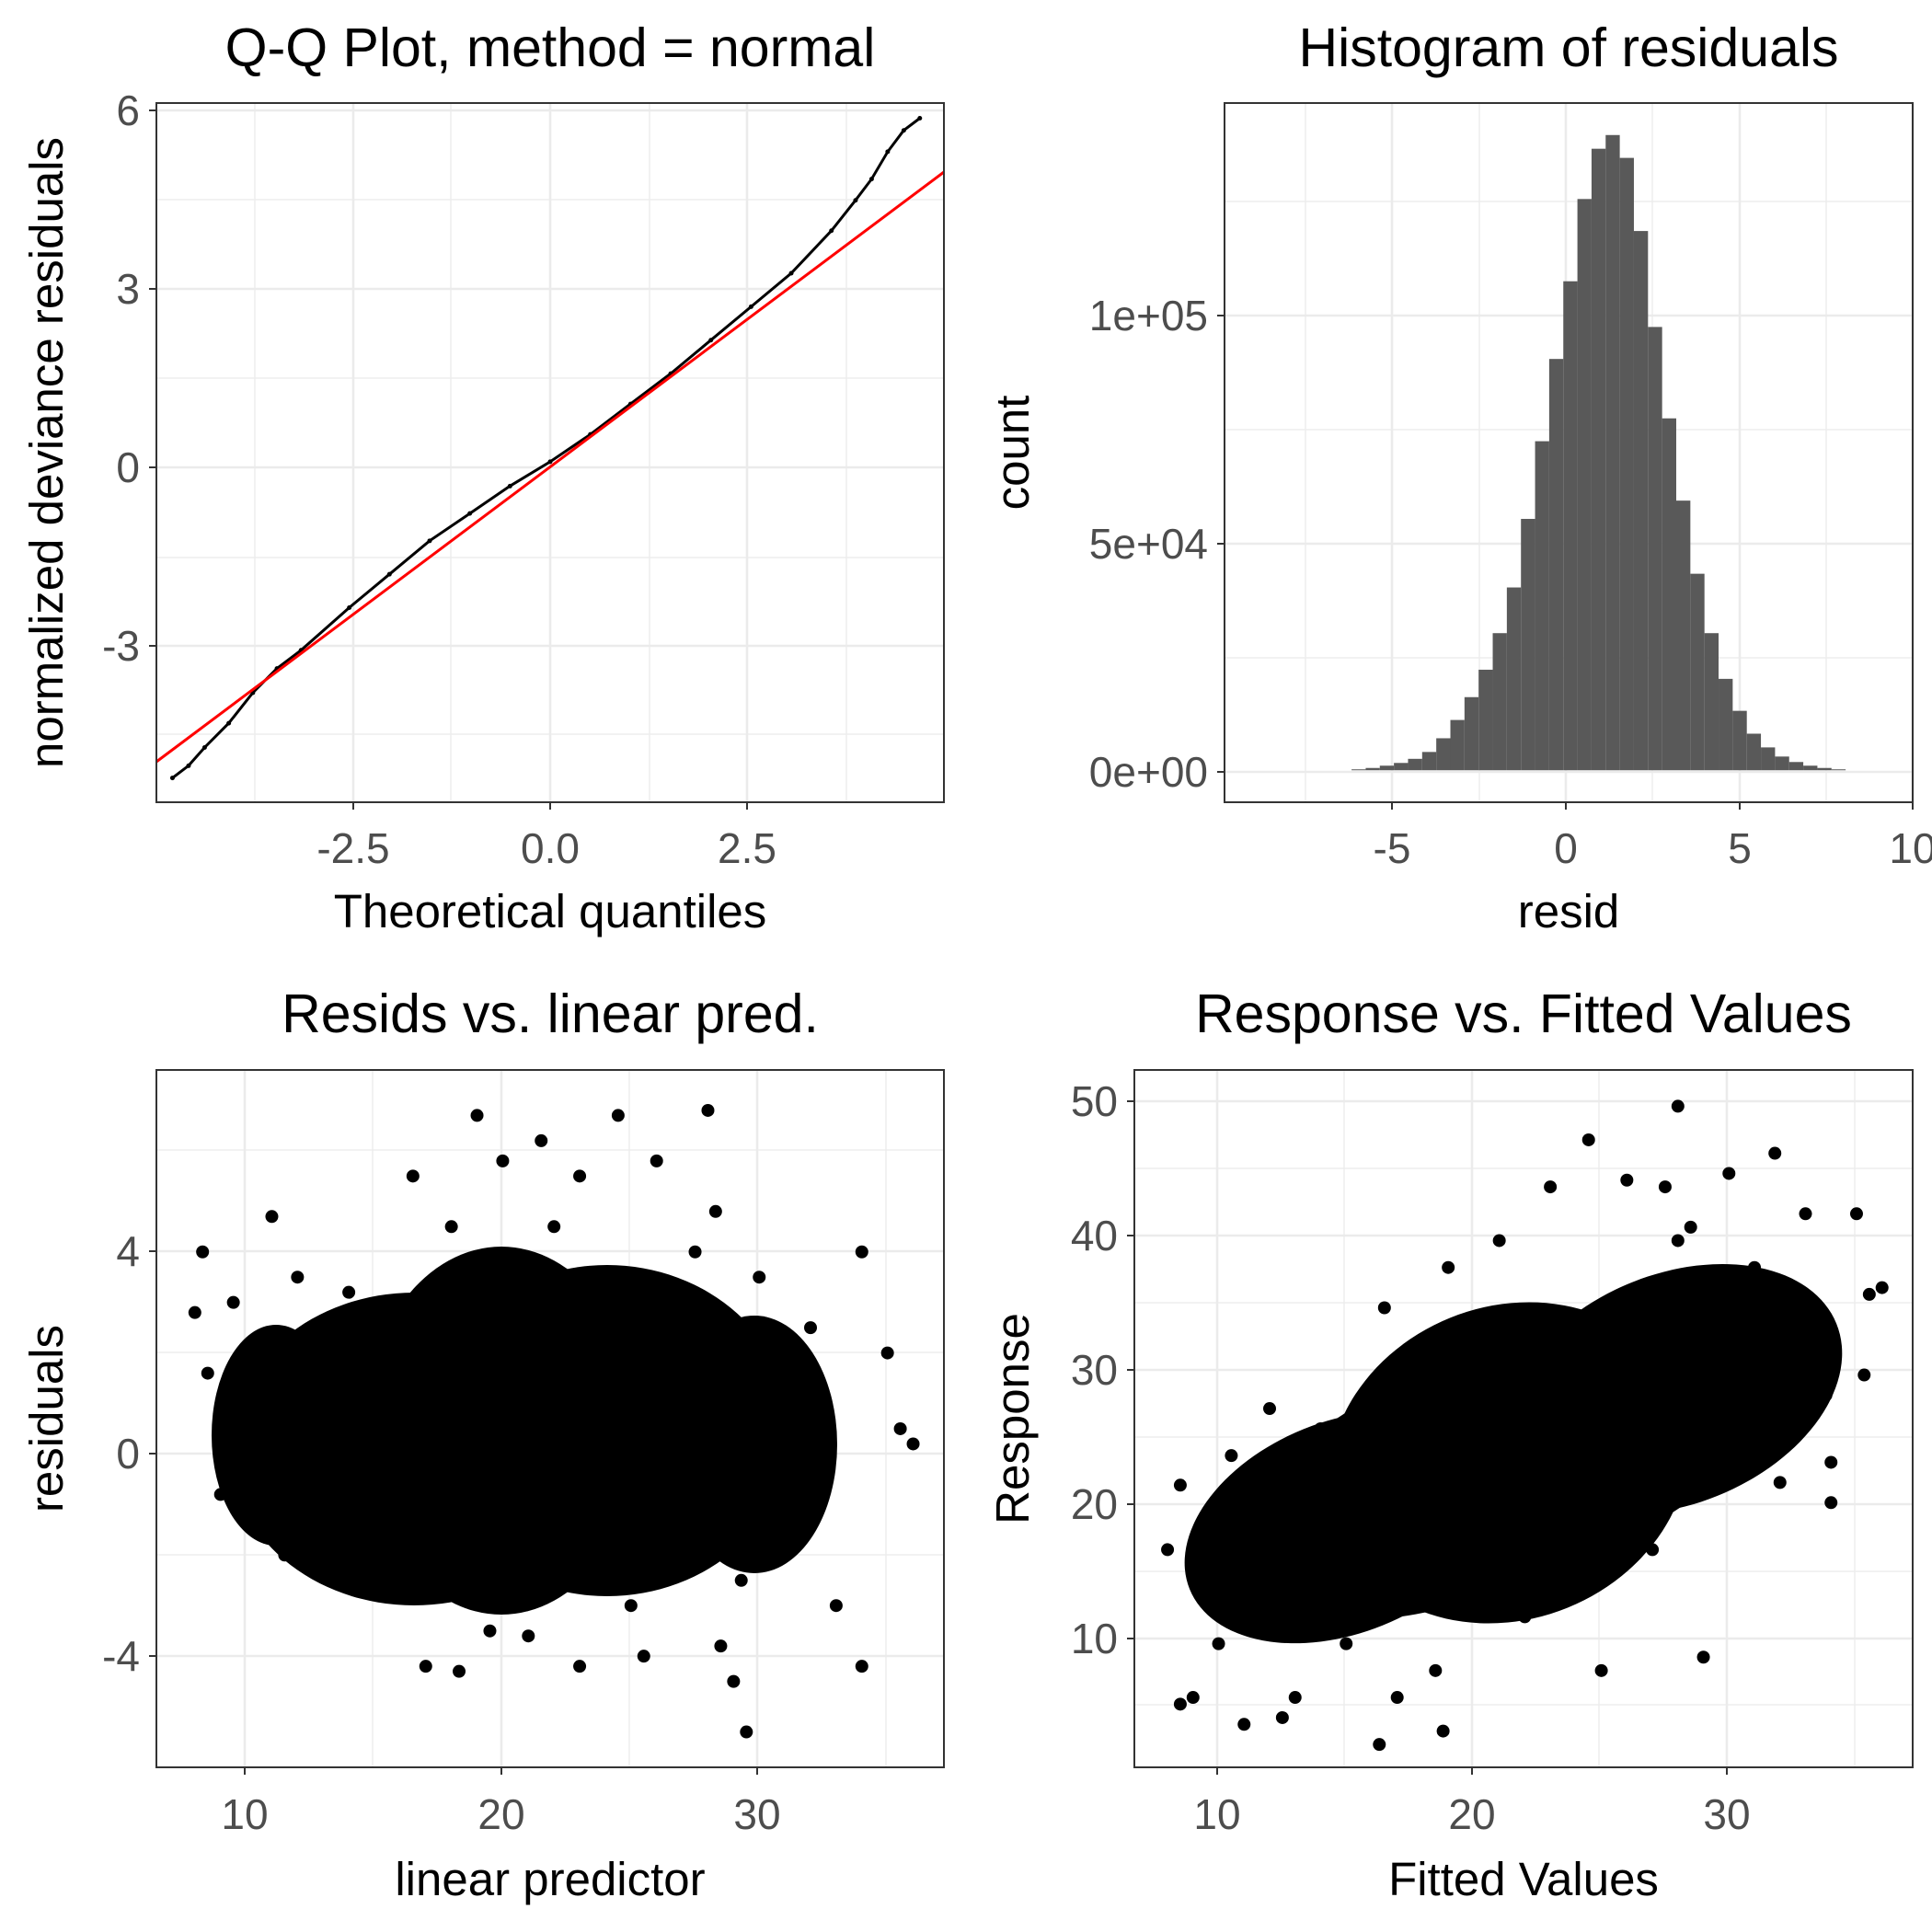 The width and height of the screenshot is (1932, 1932). What do you see at coordinates (1523, 1014) in the screenshot?
I see `resp-vs-fitted-title: Response vs. Fitted Values` at bounding box center [1523, 1014].